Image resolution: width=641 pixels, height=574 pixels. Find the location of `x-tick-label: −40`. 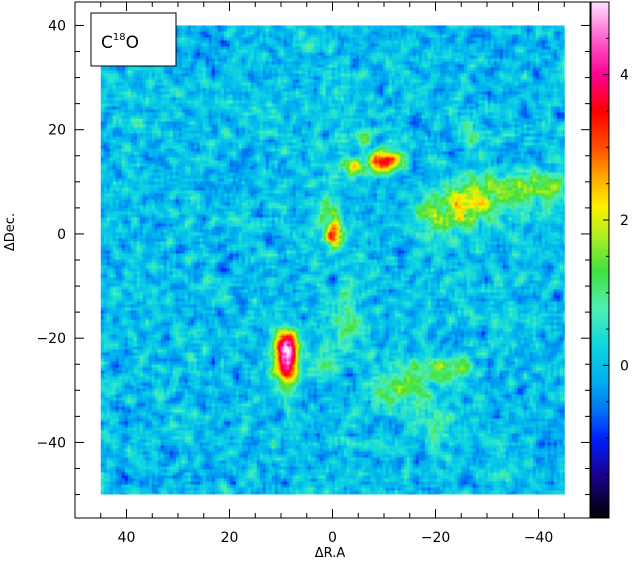

x-tick-label: −40 is located at coordinates (539, 538).